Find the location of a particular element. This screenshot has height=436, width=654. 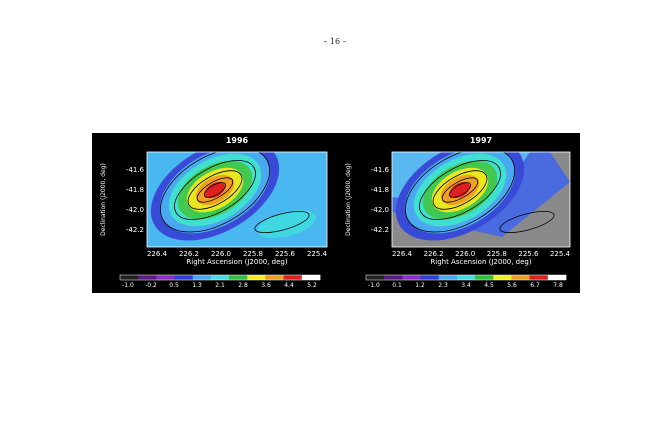

panel-title: 1997 is located at coordinates (481, 140).